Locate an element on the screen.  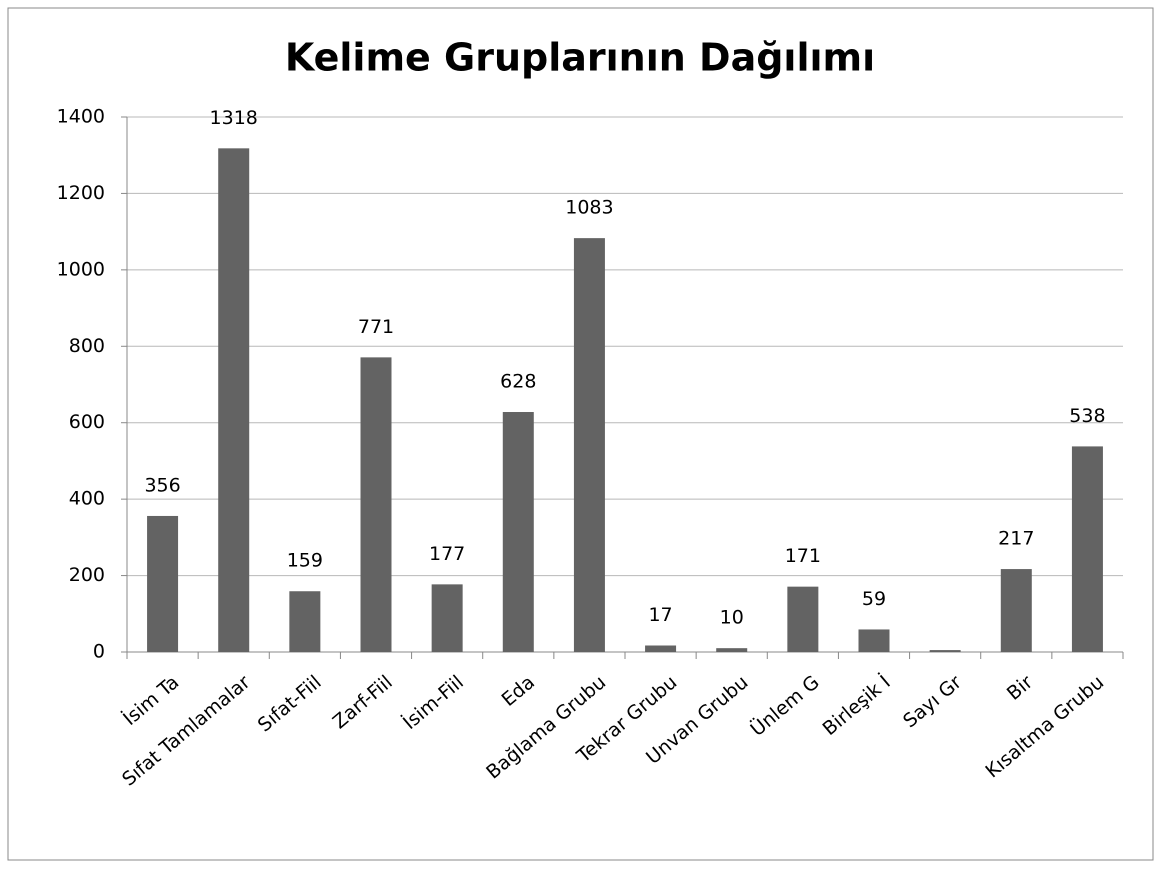
data-label: 356 is located at coordinates (162, 485).